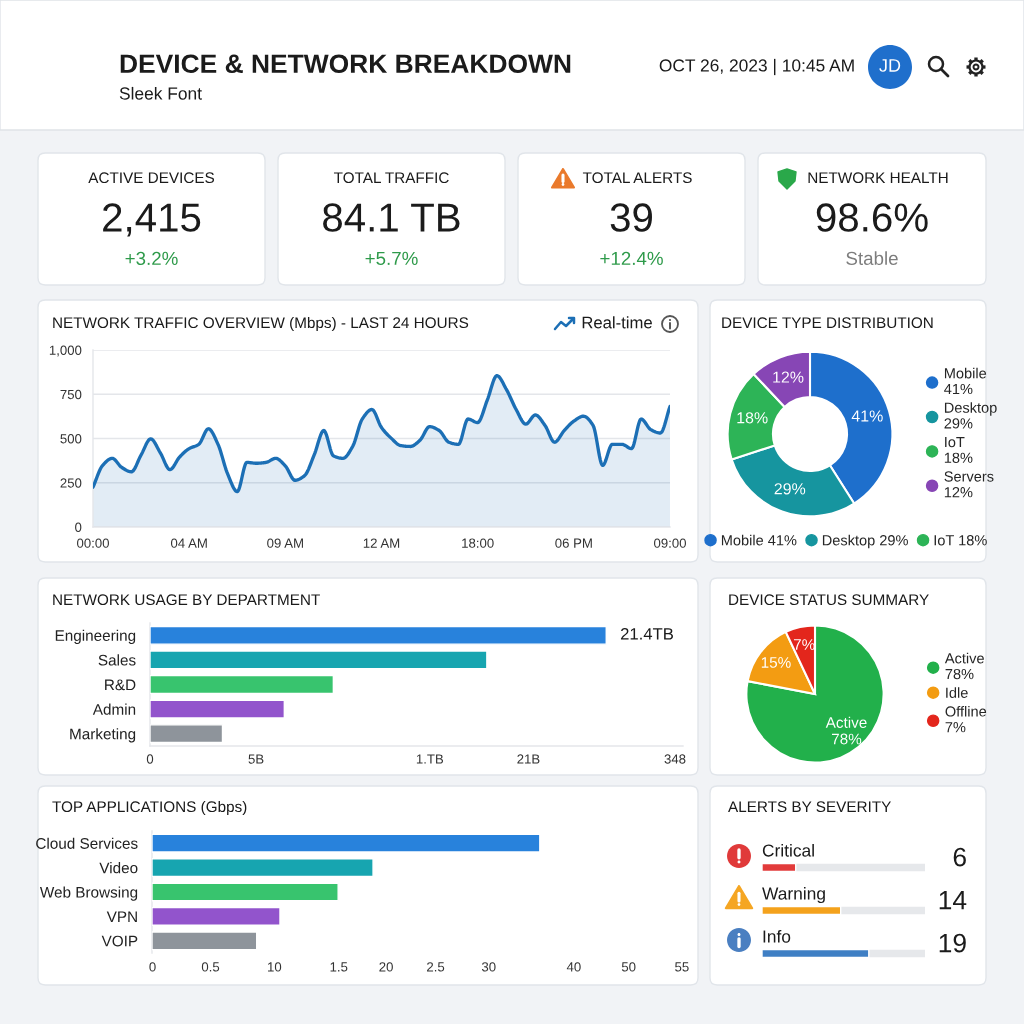  What do you see at coordinates (804, 644) in the screenshot?
I see `data-label: 7%` at bounding box center [804, 644].